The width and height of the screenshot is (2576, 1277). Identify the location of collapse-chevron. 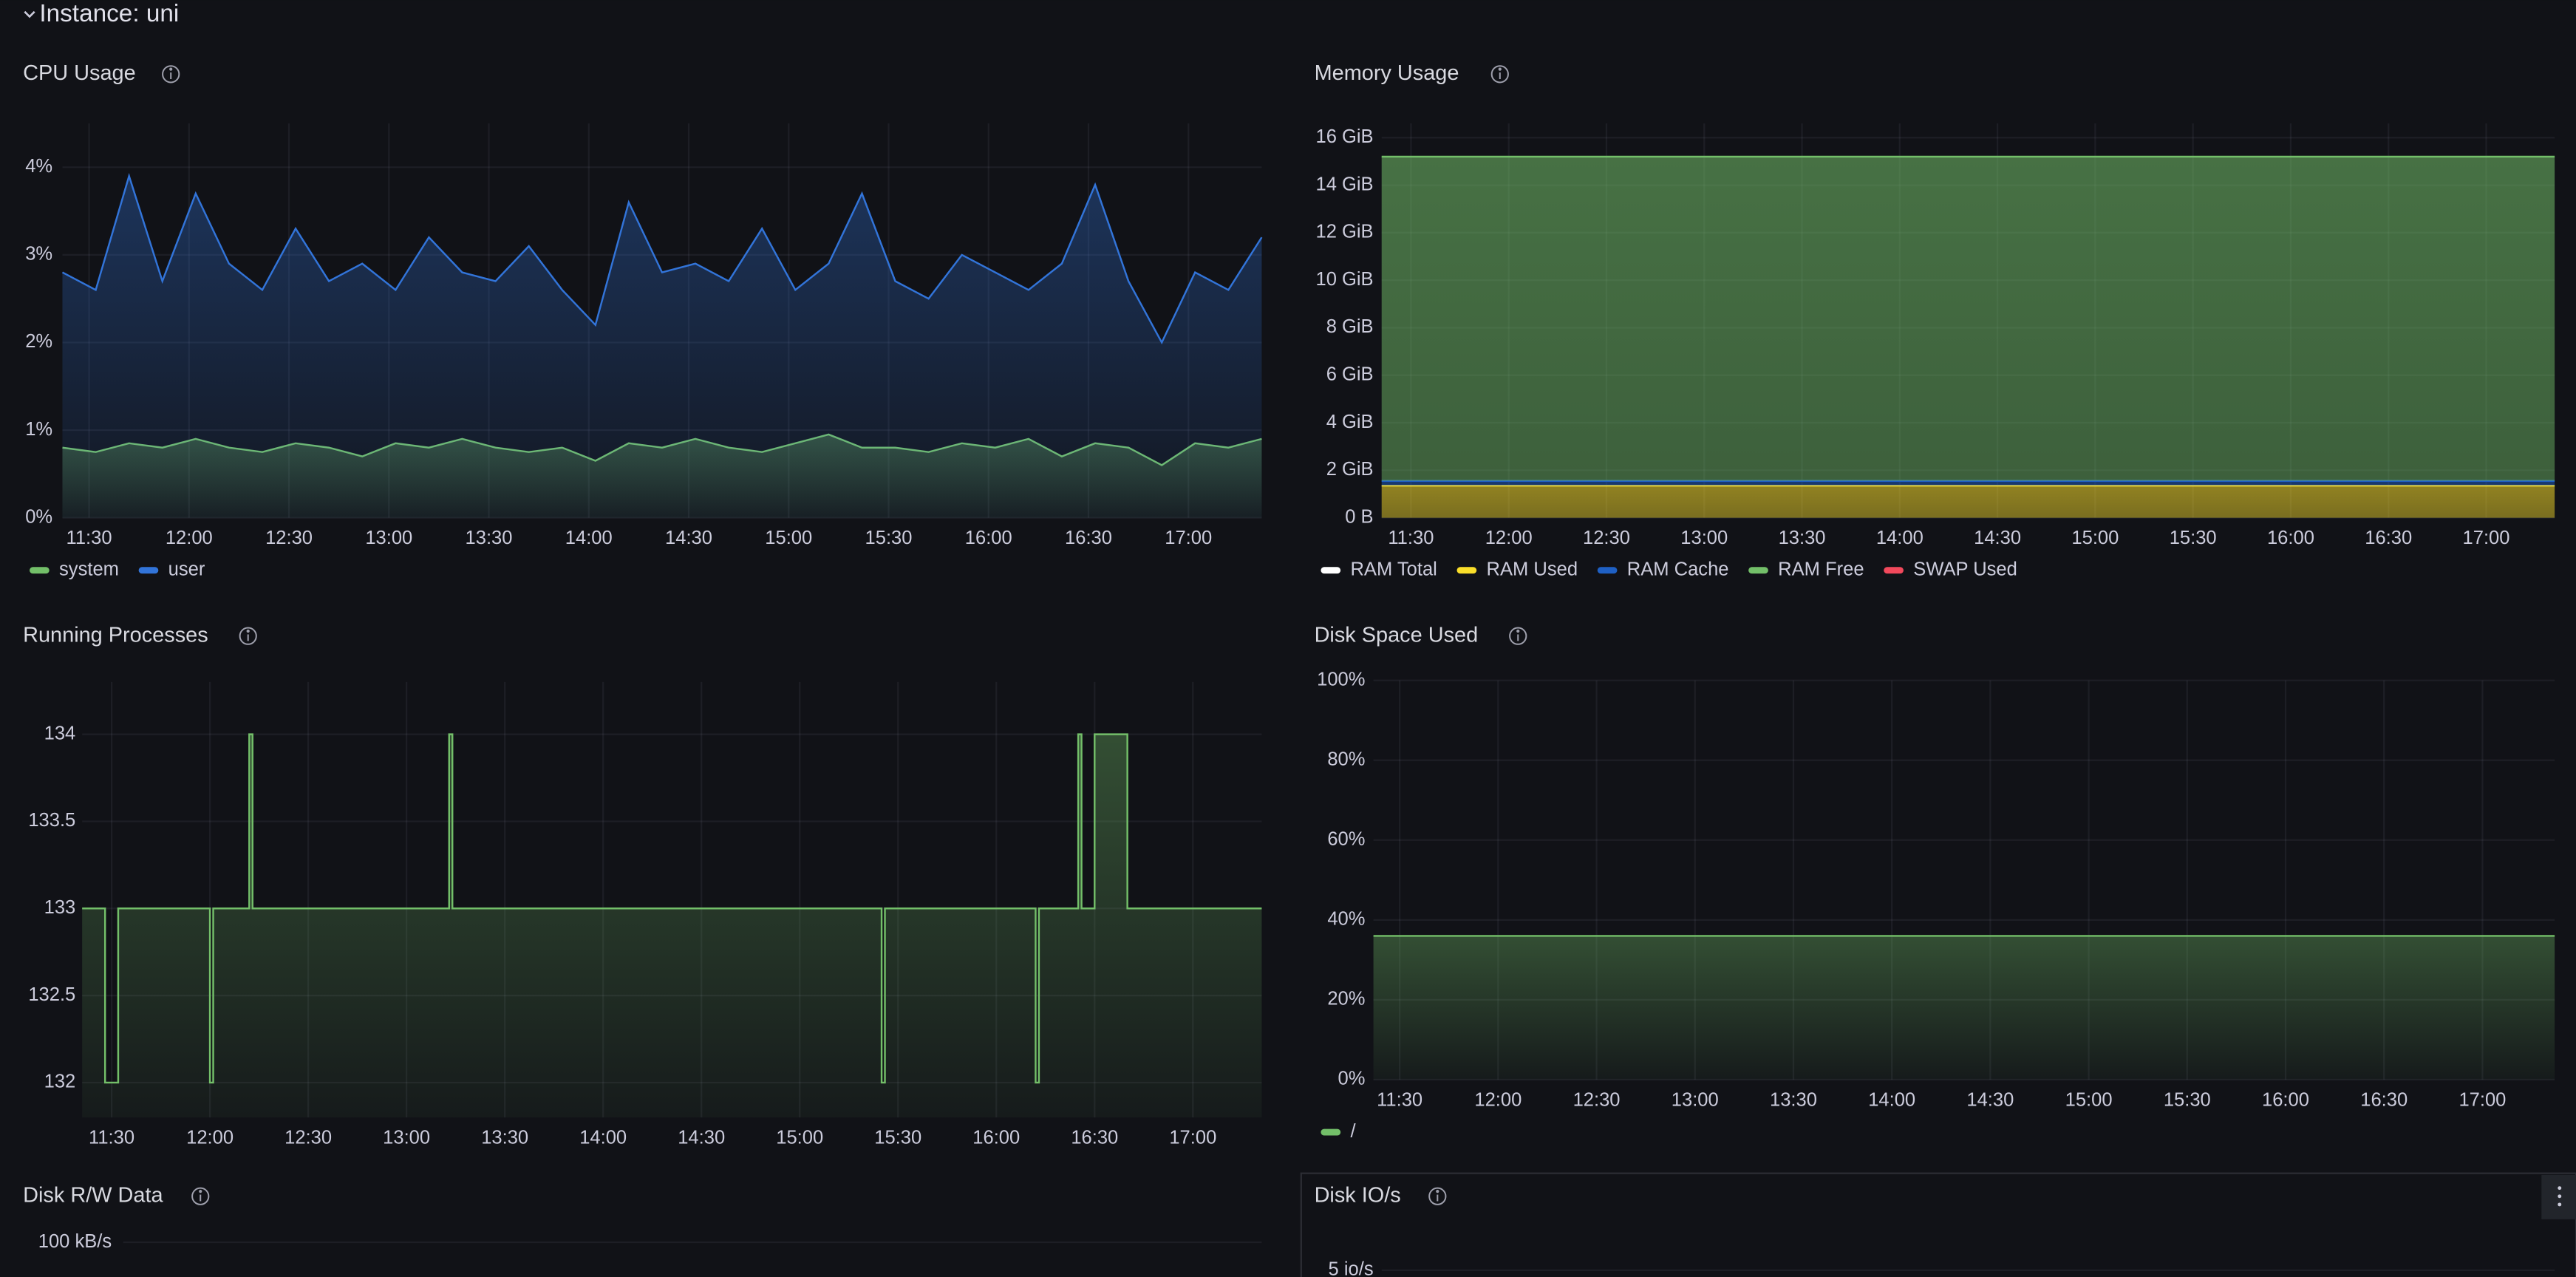
(29, 14).